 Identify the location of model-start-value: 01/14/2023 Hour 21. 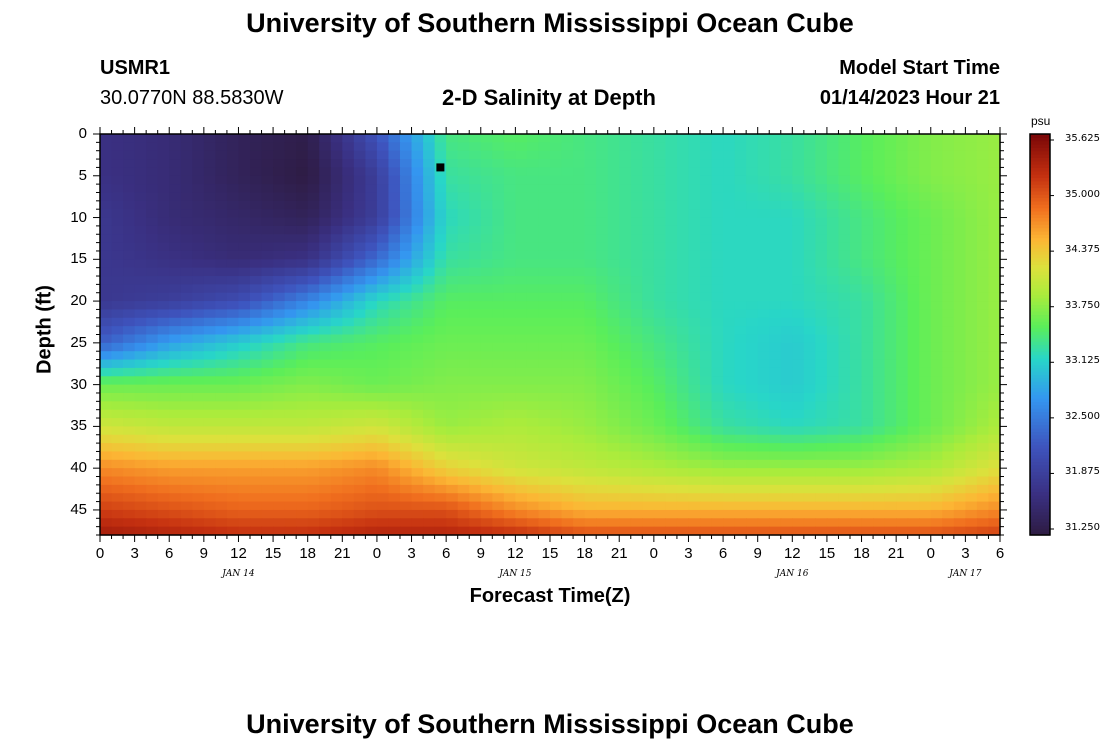
(909, 98).